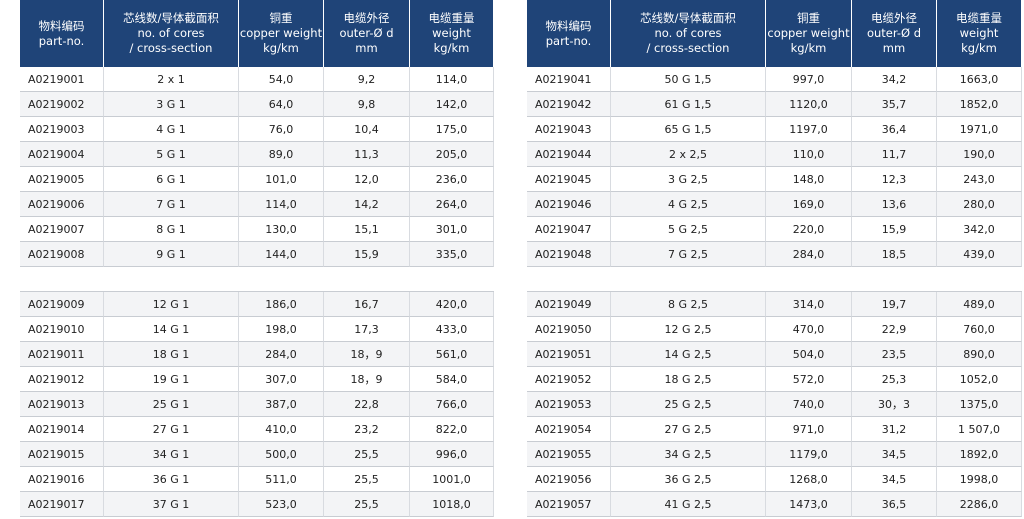  What do you see at coordinates (452, 104) in the screenshot?
I see `table-cell: 142,0` at bounding box center [452, 104].